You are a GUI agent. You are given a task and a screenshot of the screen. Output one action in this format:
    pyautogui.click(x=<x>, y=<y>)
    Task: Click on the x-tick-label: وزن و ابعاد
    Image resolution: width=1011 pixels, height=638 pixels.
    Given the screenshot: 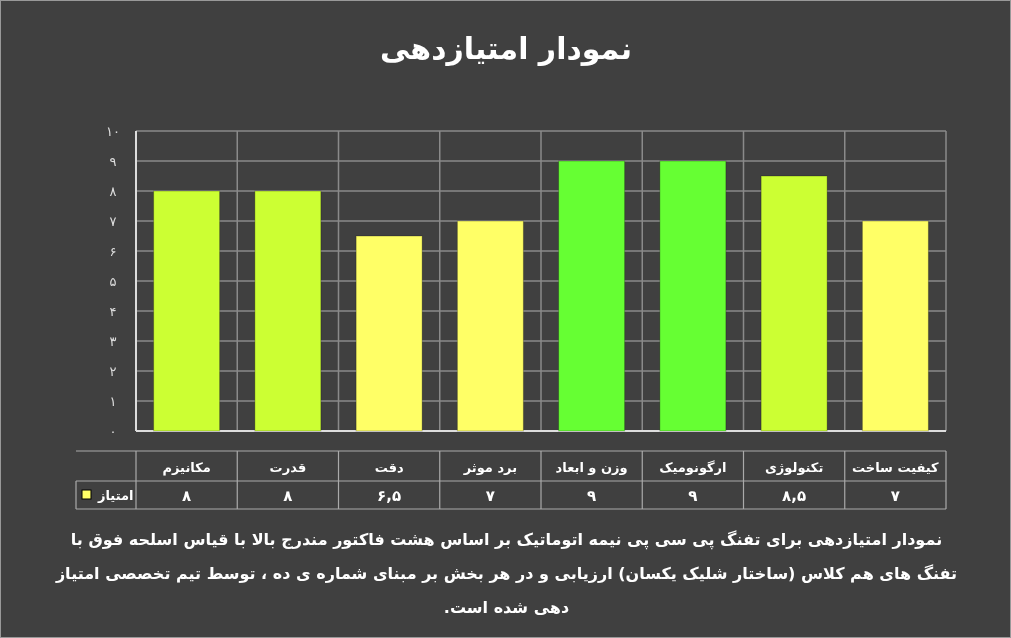 What is the action you would take?
    pyautogui.click(x=591, y=467)
    